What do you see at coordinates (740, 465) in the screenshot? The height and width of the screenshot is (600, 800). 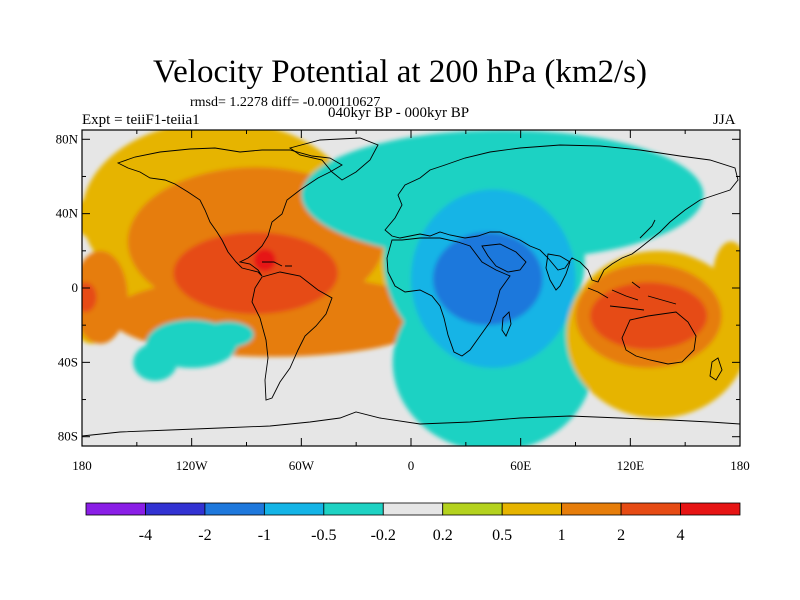 I see `x-tick-label-6: 180` at bounding box center [740, 465].